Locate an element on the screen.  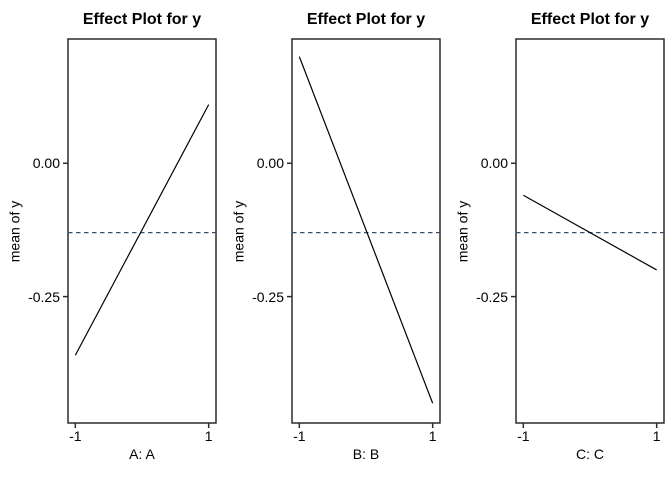
x-axis-label: A is located at coordinates (142, 454).